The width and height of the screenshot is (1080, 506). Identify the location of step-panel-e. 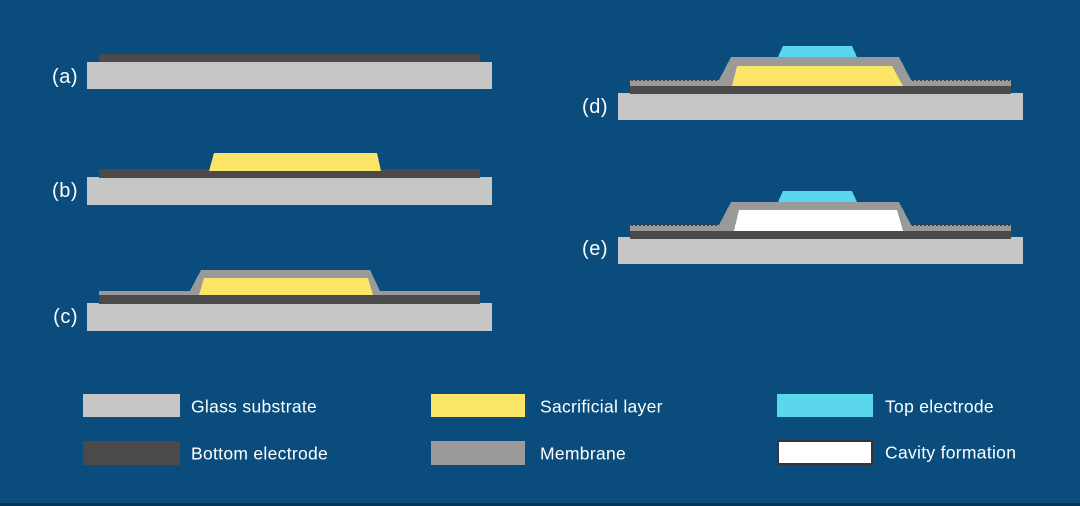
(820, 227).